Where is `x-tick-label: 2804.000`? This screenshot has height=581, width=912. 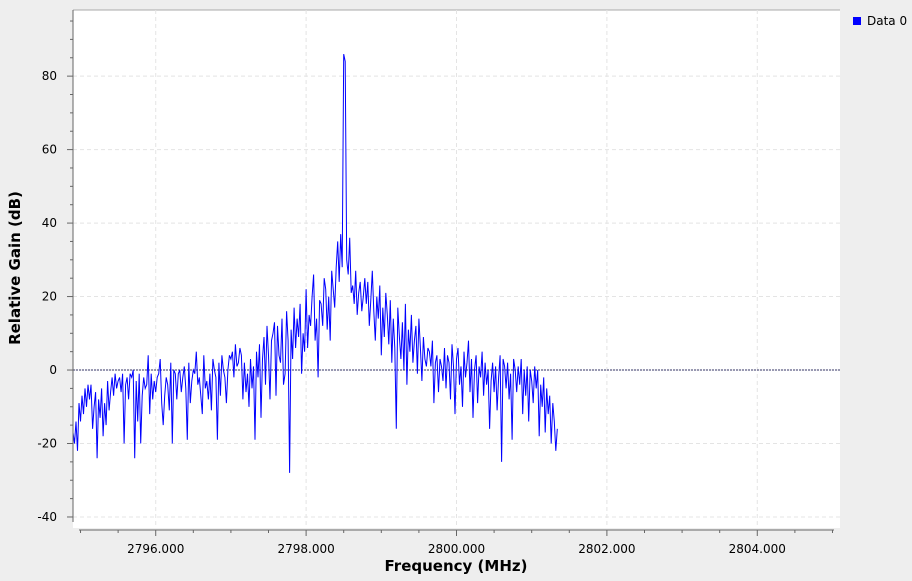 x-tick-label: 2804.000 is located at coordinates (757, 549).